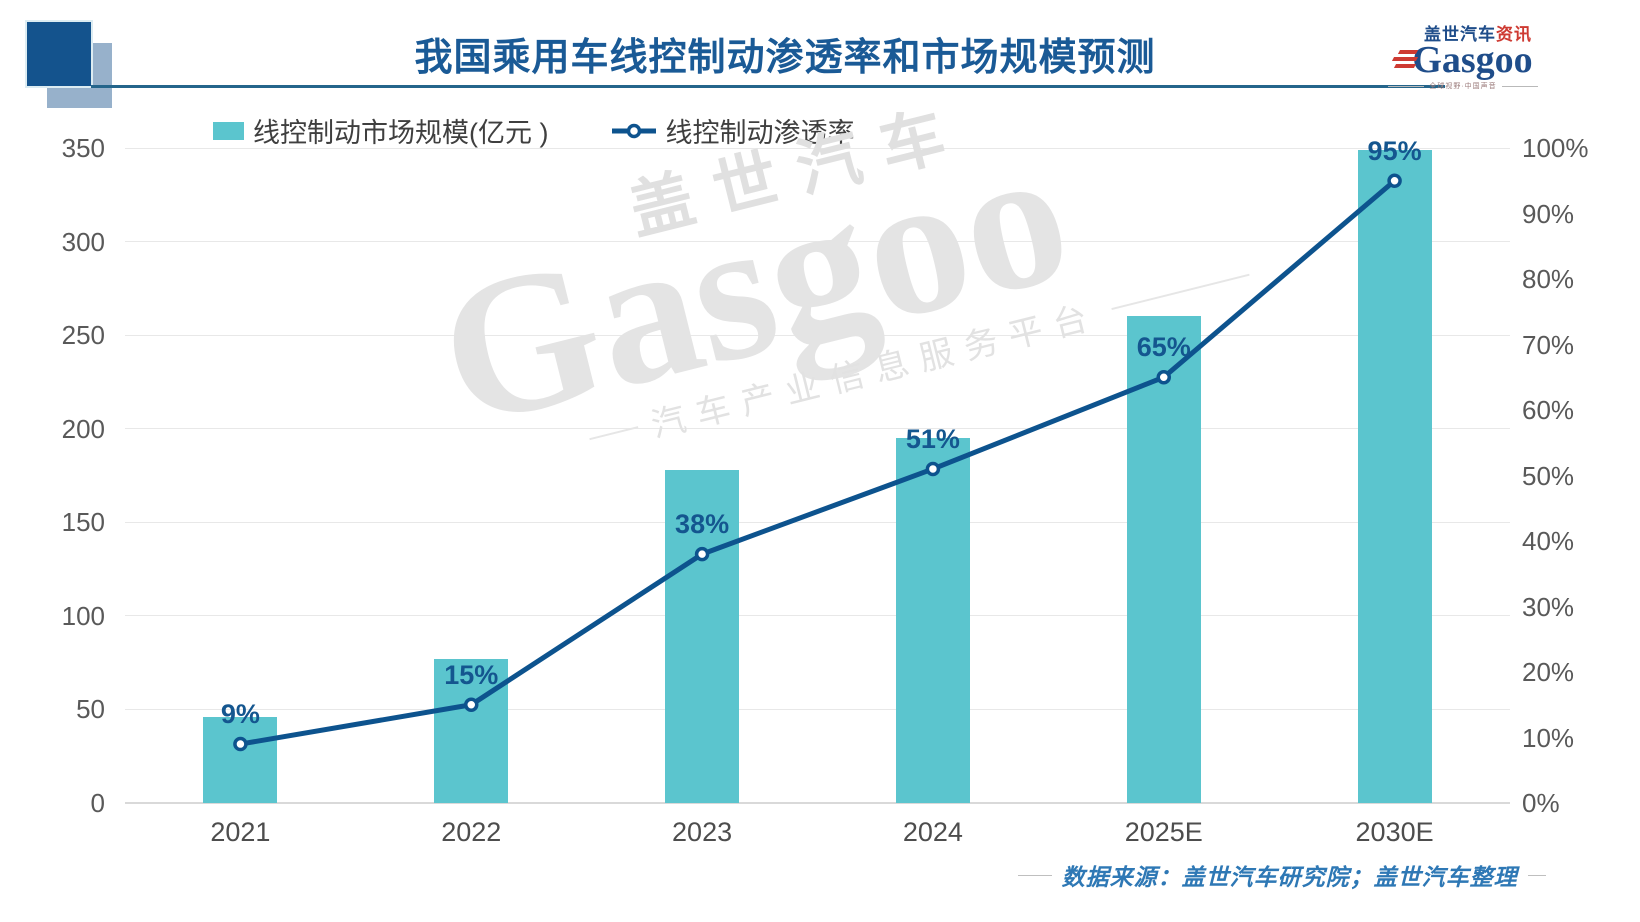 This screenshot has height=922, width=1640. I want to click on legend-market-size-label: 线控制动市场规模(亿元 ), so click(401, 133).